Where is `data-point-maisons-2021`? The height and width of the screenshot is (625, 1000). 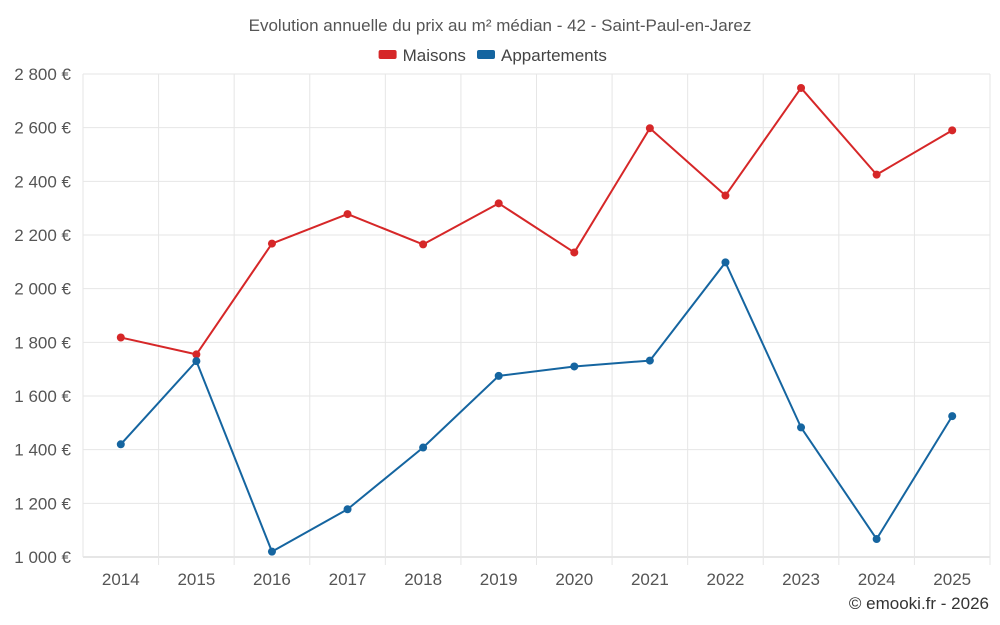
data-point-maisons-2021 is located at coordinates (649, 128).